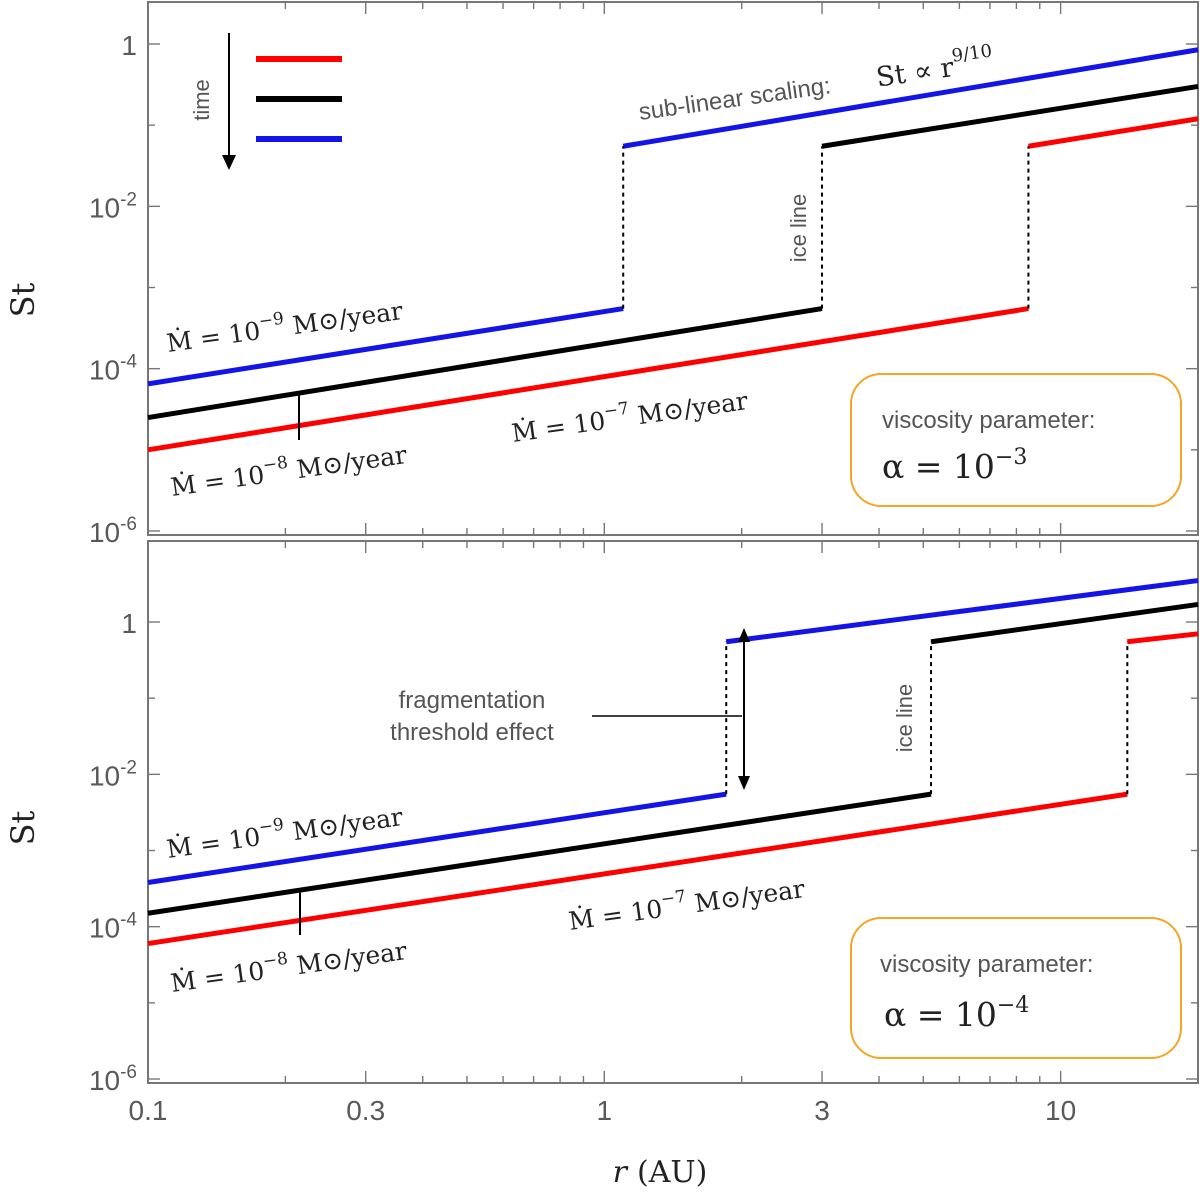  Describe the element at coordinates (148, 1110) in the screenshot. I see `x-tick-label: 0.1` at that location.